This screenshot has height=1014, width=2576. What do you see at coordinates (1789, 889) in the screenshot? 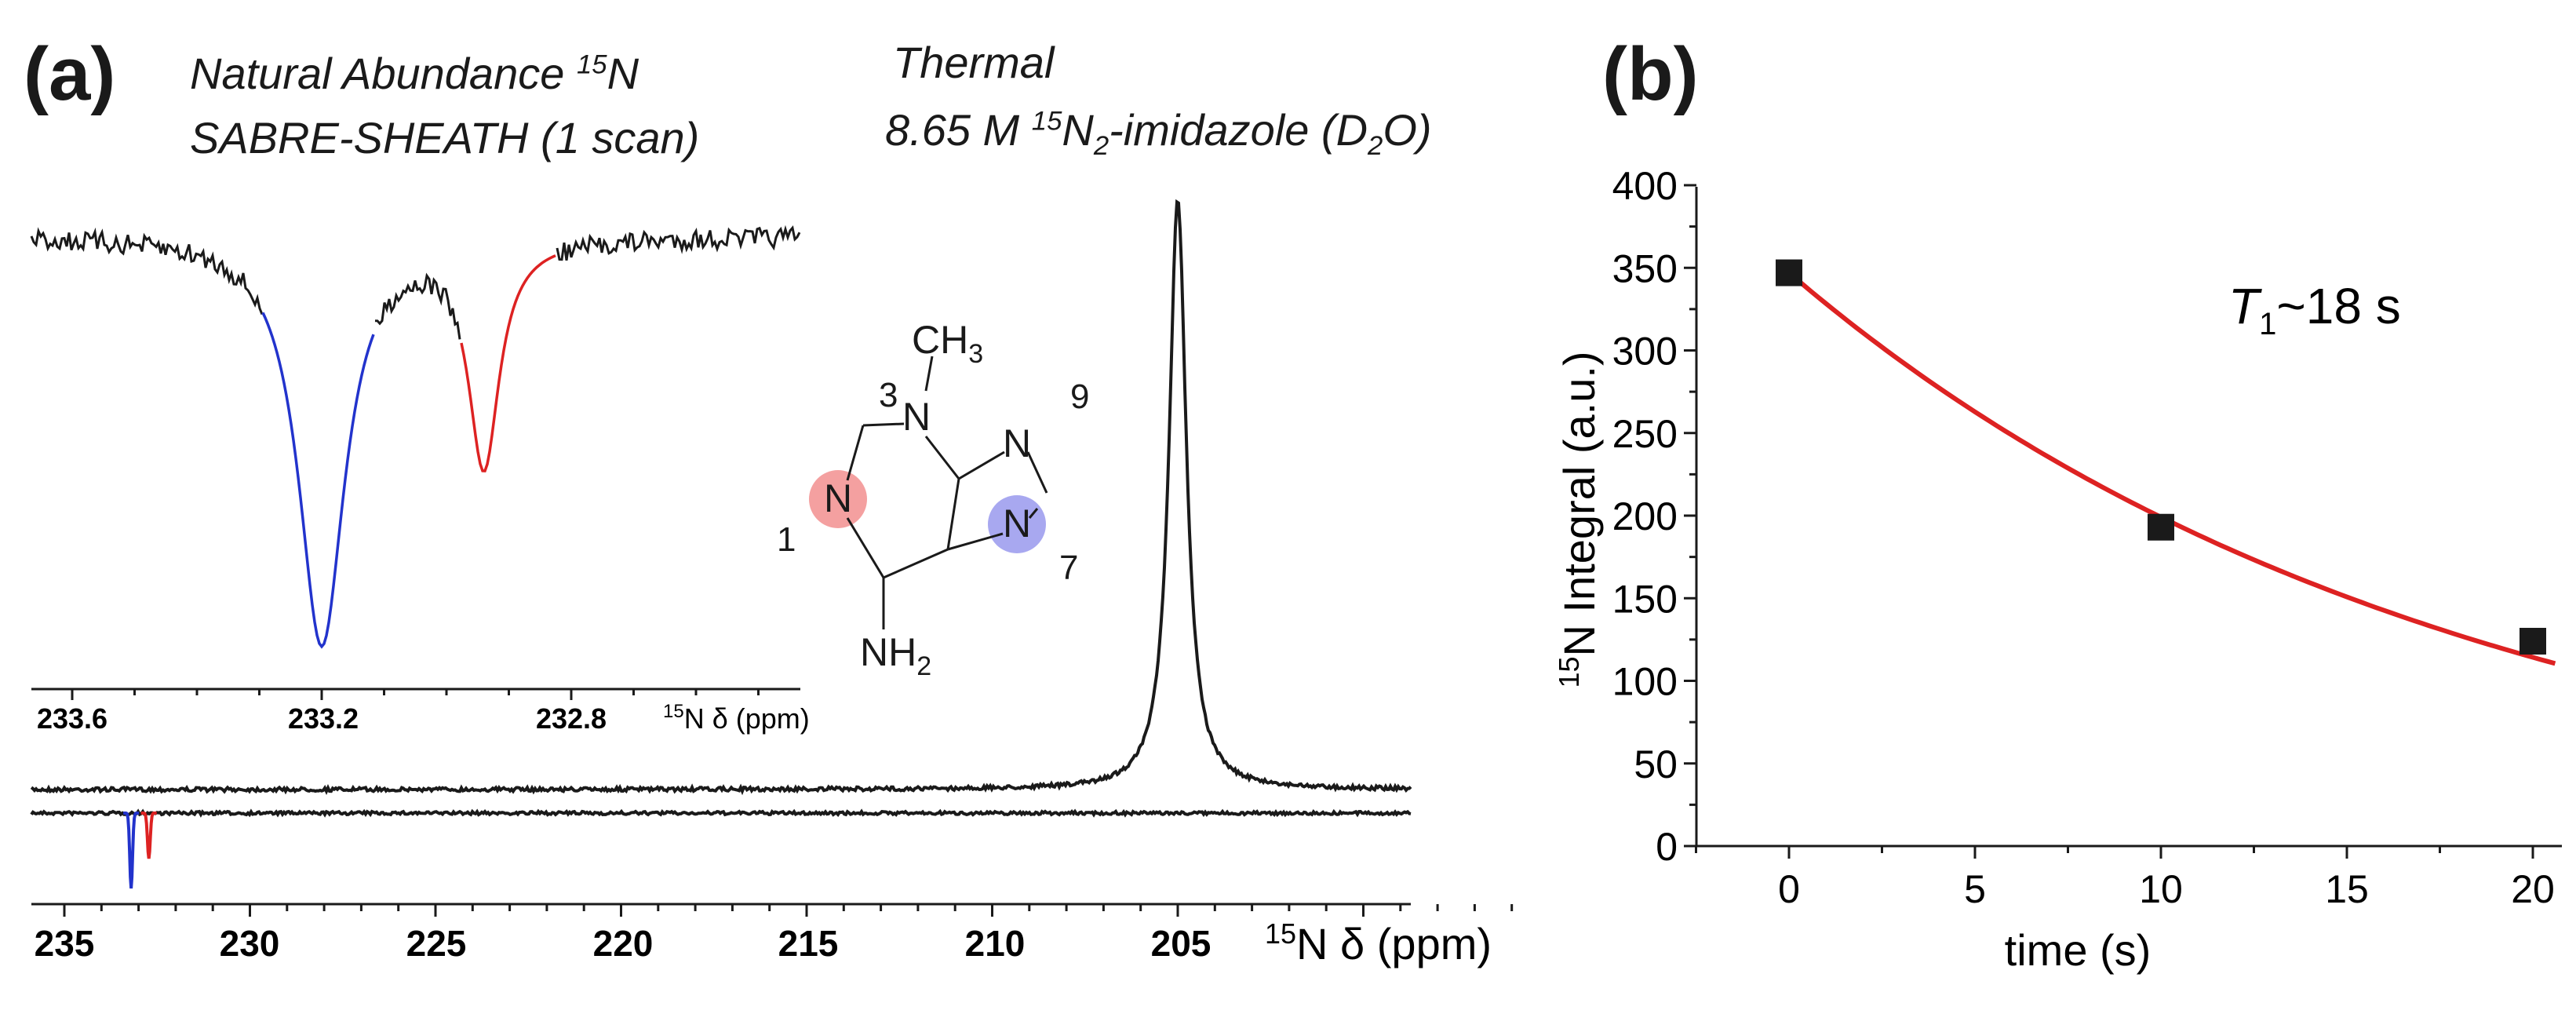
I see `b-x-tick-label: 0` at bounding box center [1789, 889].